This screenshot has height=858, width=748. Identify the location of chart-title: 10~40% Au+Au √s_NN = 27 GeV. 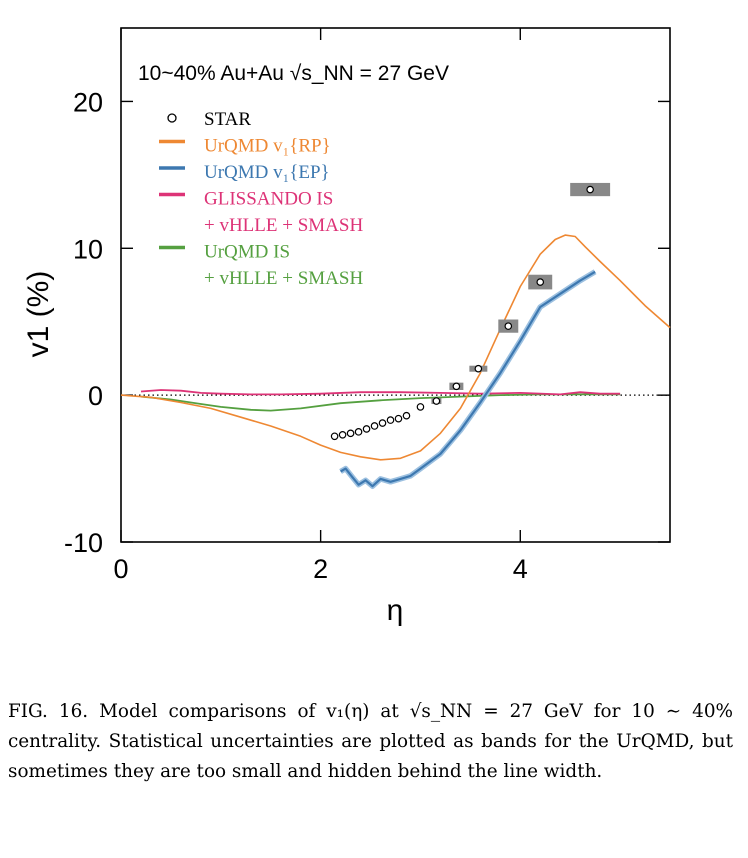
(293, 73).